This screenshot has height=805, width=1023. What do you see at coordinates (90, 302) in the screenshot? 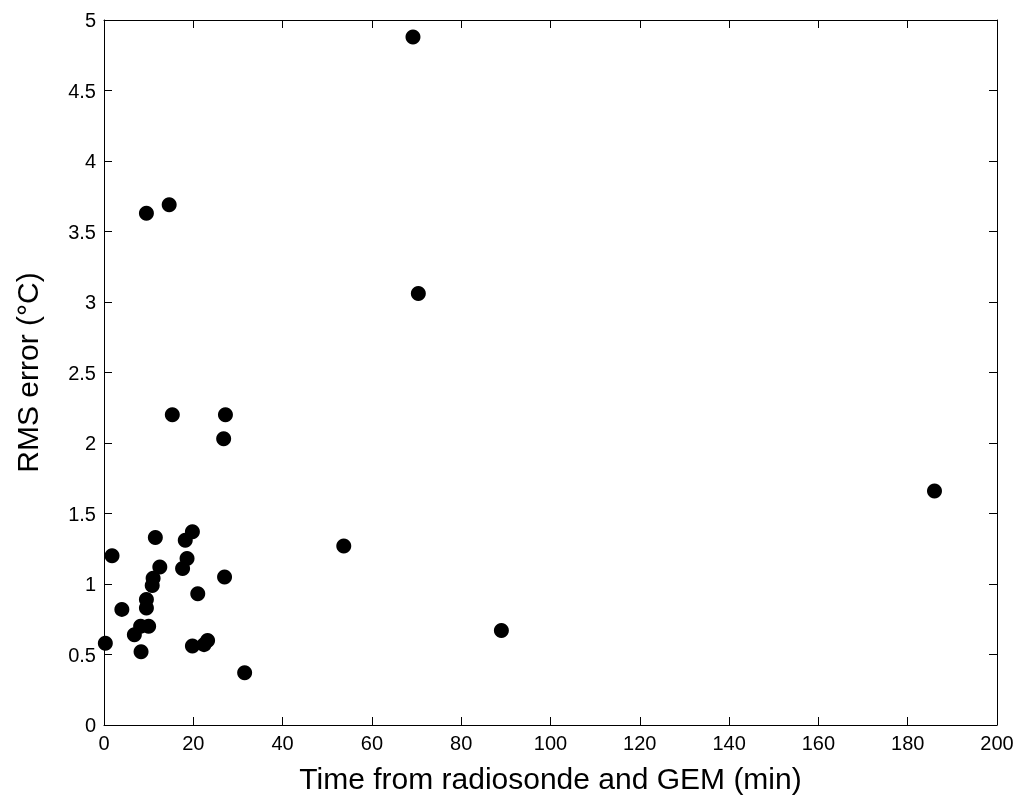
I see `y-tick-label: 3` at bounding box center [90, 302].